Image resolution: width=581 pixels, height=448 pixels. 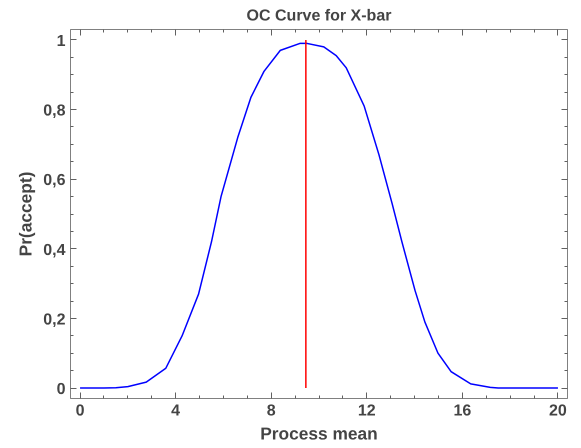 What do you see at coordinates (54, 181) in the screenshot?
I see `y-tick-label: 0,6` at bounding box center [54, 181].